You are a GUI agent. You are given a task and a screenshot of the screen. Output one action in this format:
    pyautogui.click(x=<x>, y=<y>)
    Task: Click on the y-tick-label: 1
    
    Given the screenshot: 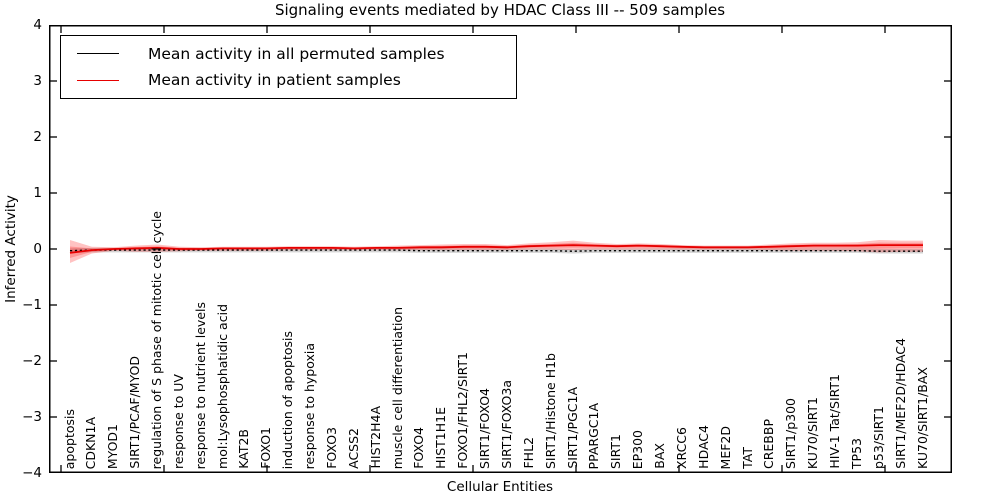 What is the action you would take?
    pyautogui.click(x=37, y=192)
    